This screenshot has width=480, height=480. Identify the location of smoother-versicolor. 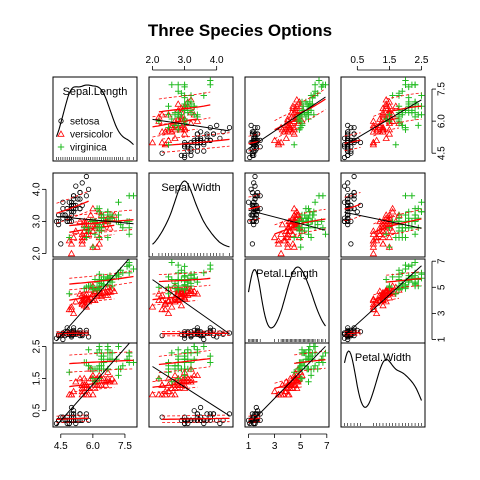
(92, 384).